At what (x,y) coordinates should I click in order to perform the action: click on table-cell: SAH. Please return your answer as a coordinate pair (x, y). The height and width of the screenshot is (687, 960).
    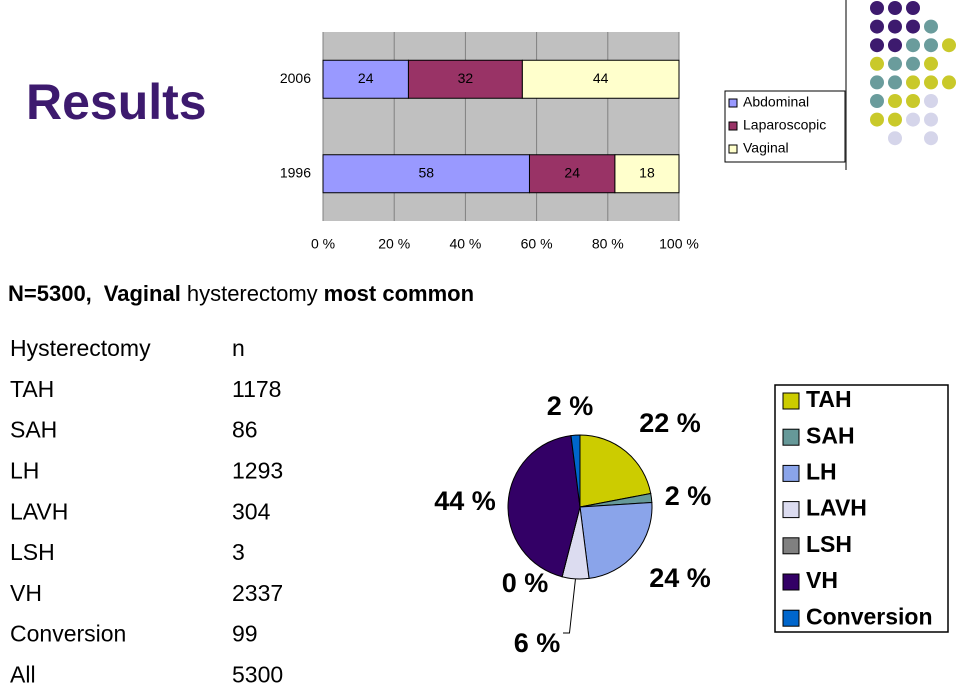
    Looking at the image, I should click on (33, 430).